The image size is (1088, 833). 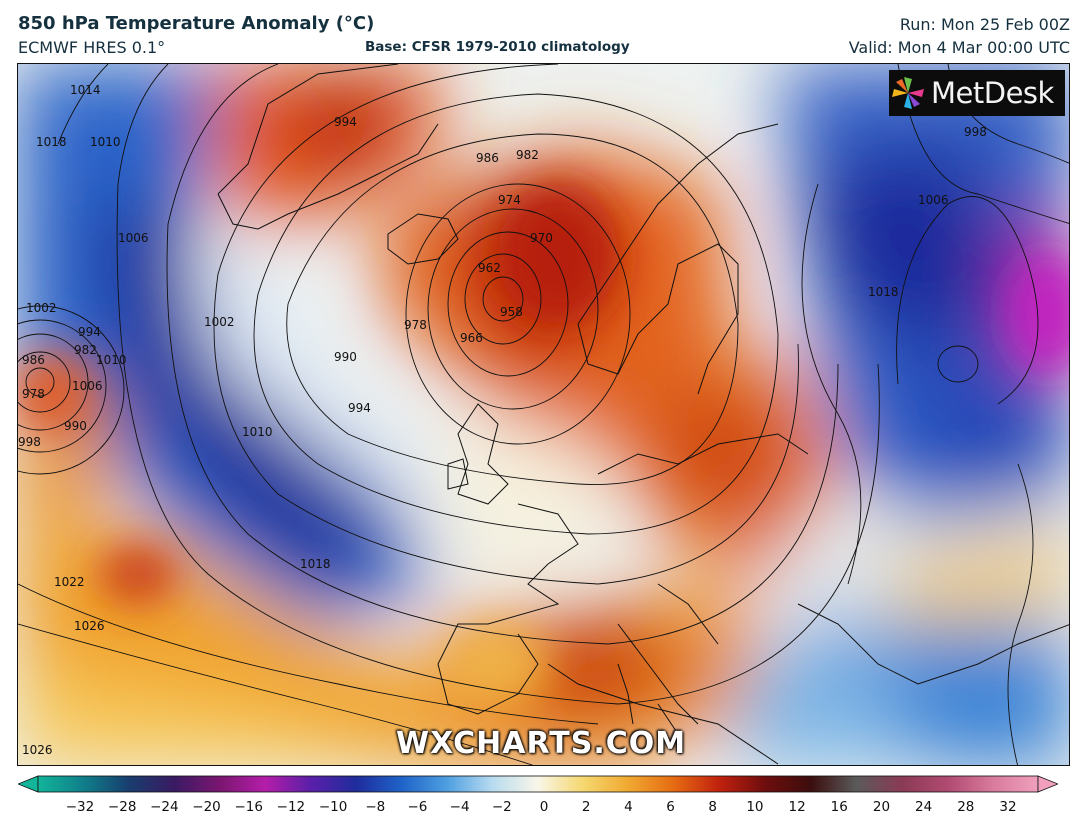 I want to click on climatology-base-label: Base: CFSR 1979-2010 climatology, so click(x=497, y=47).